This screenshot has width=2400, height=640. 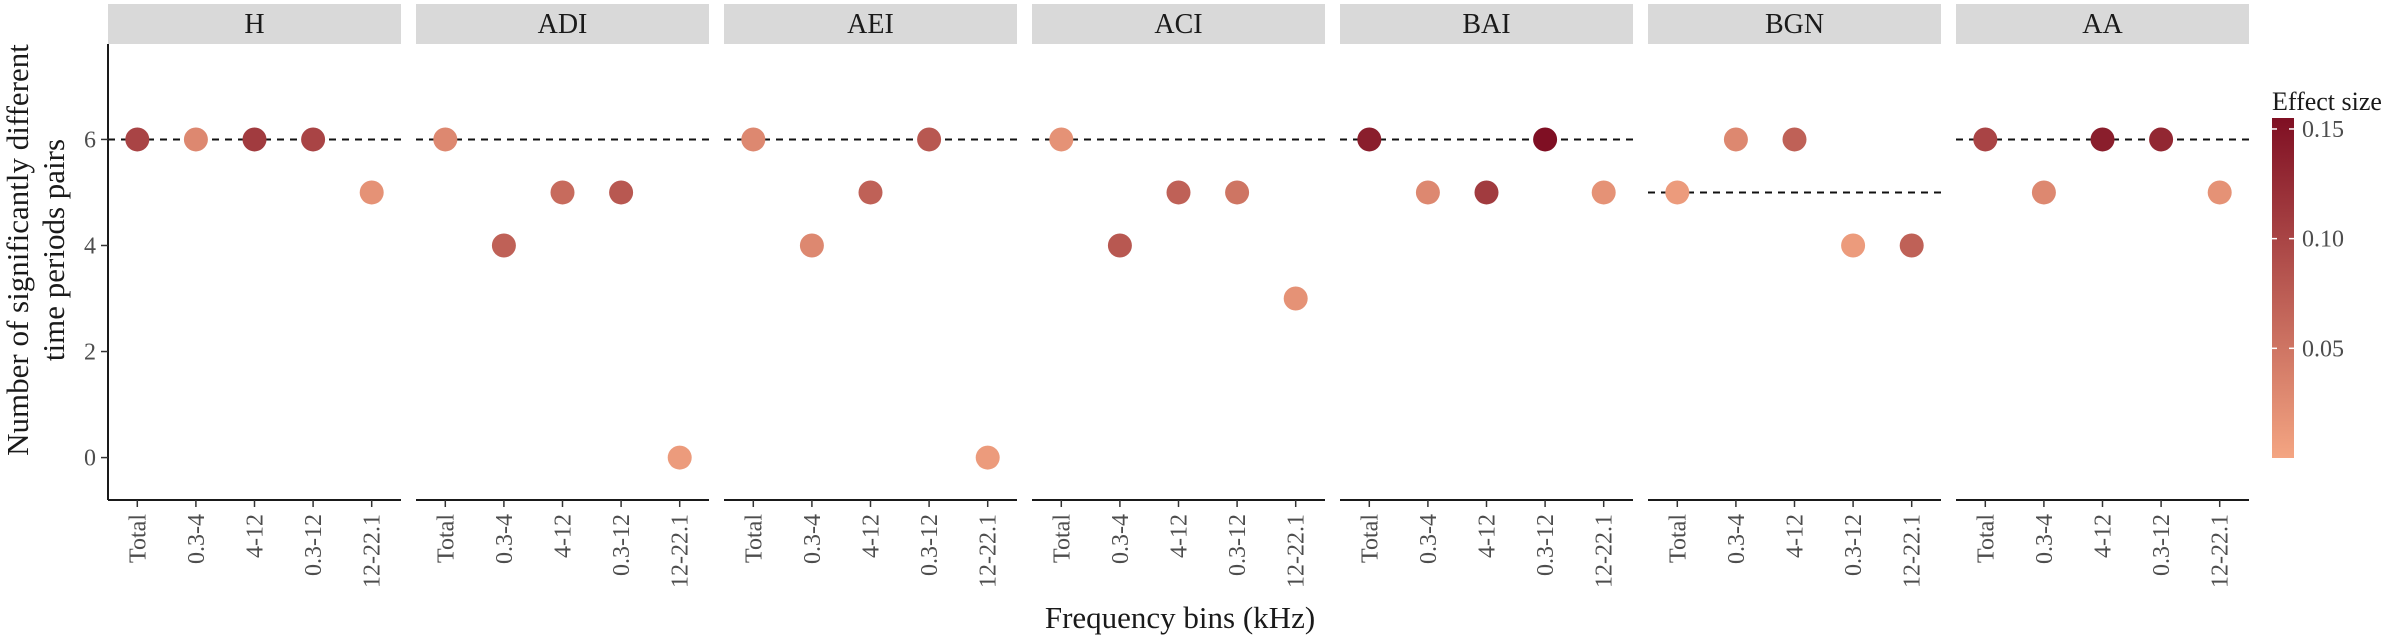 What do you see at coordinates (90, 140) in the screenshot?
I see `y-tick-label: 6` at bounding box center [90, 140].